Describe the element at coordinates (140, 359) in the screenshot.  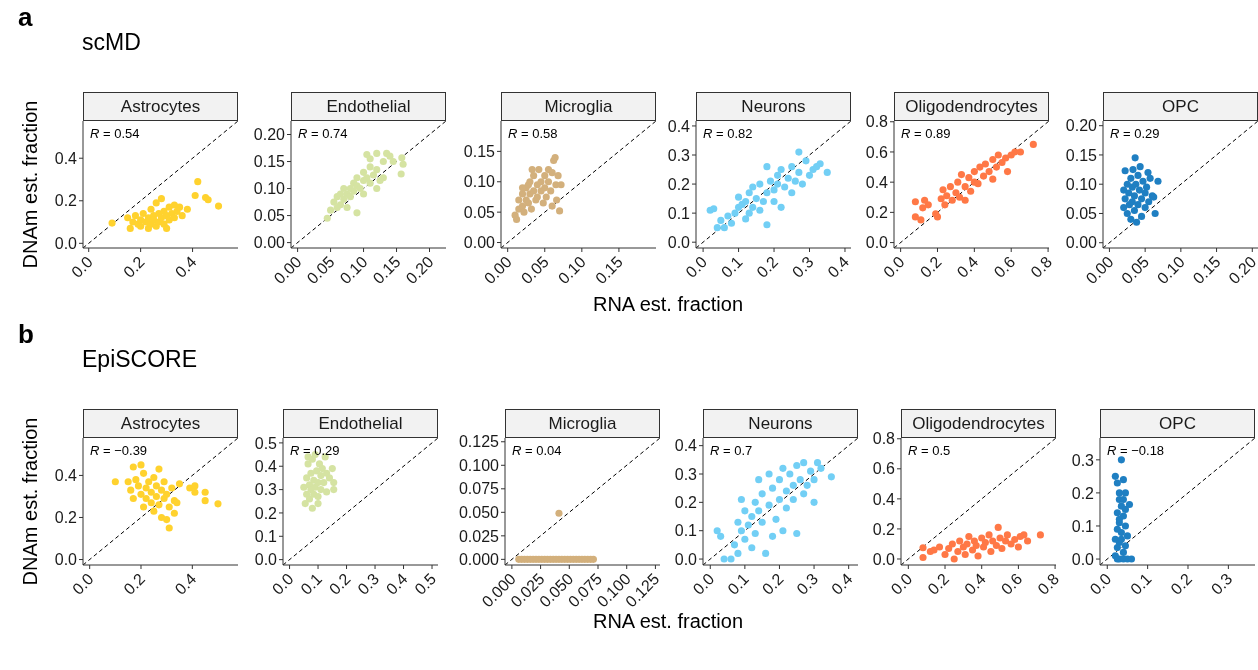
I see `chart-subtitle: EpiSCORE` at that location.